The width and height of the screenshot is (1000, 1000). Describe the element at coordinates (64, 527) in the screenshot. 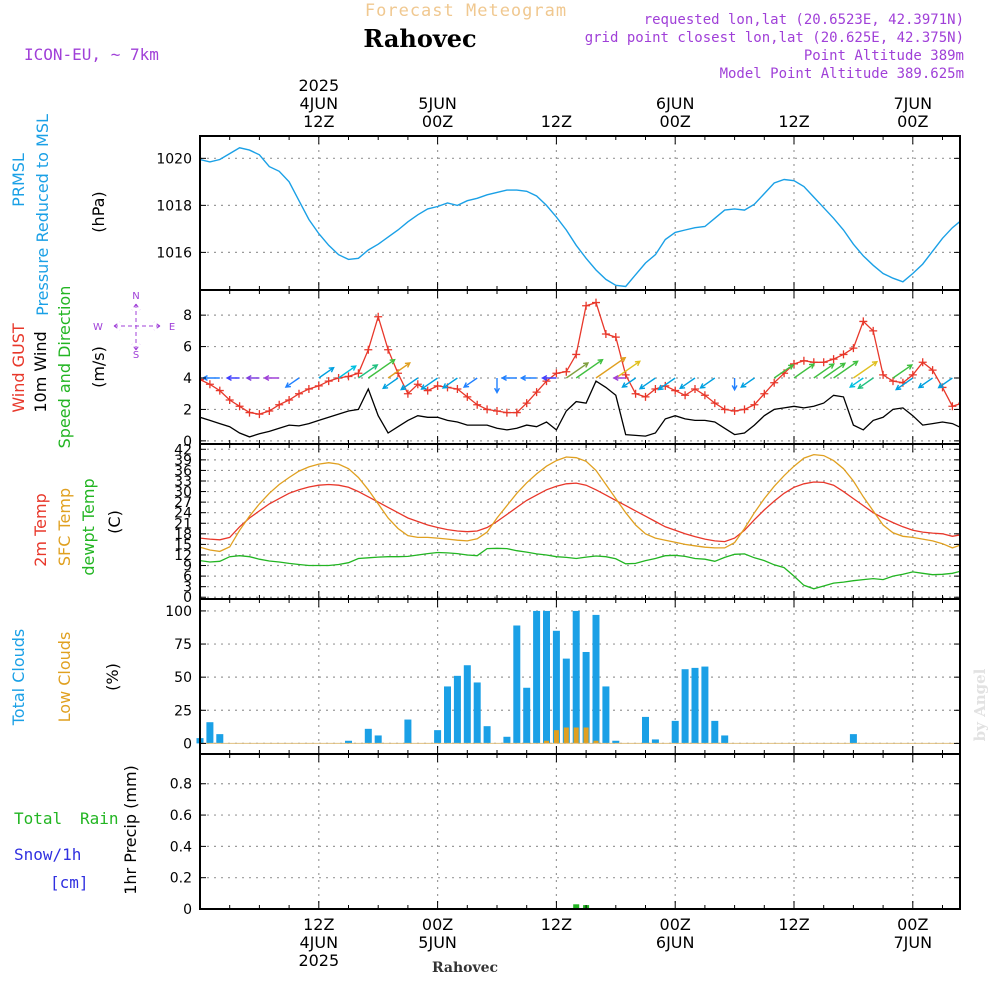

I see `temp-sfc-label: SFC Temp` at that location.